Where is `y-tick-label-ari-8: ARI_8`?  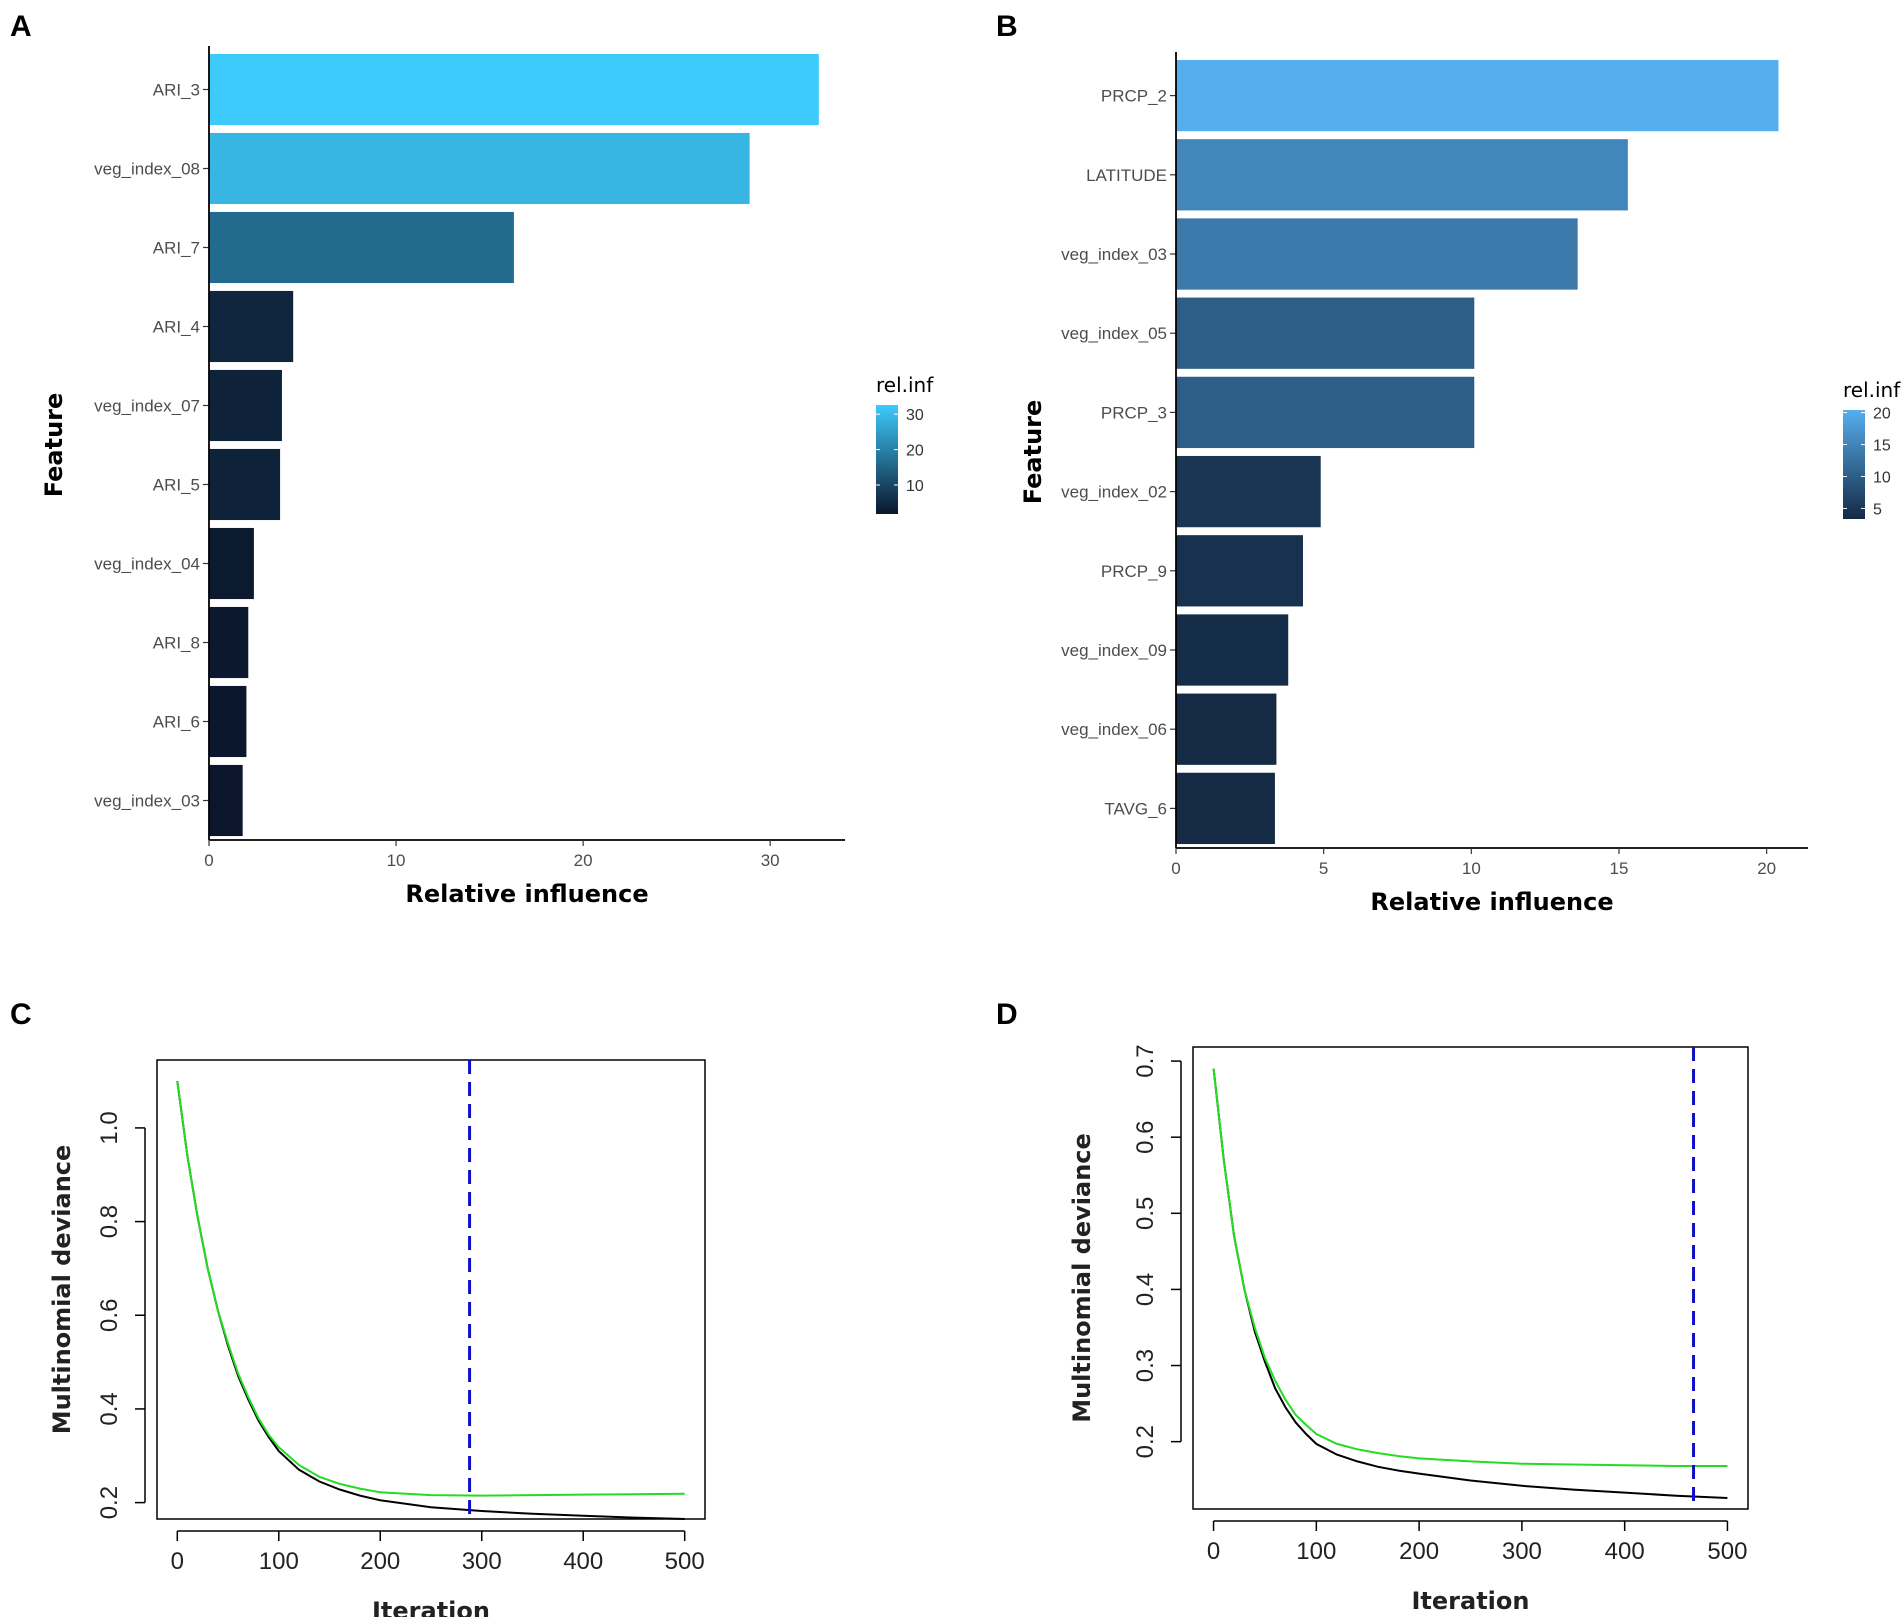
y-tick-label-ari-8: ARI_8 is located at coordinates (176, 643).